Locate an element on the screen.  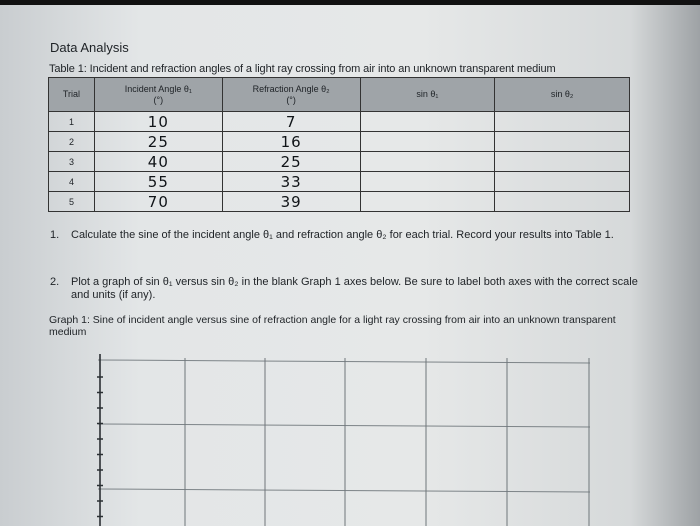
cell-sin2 is located at coordinates (562, 201).